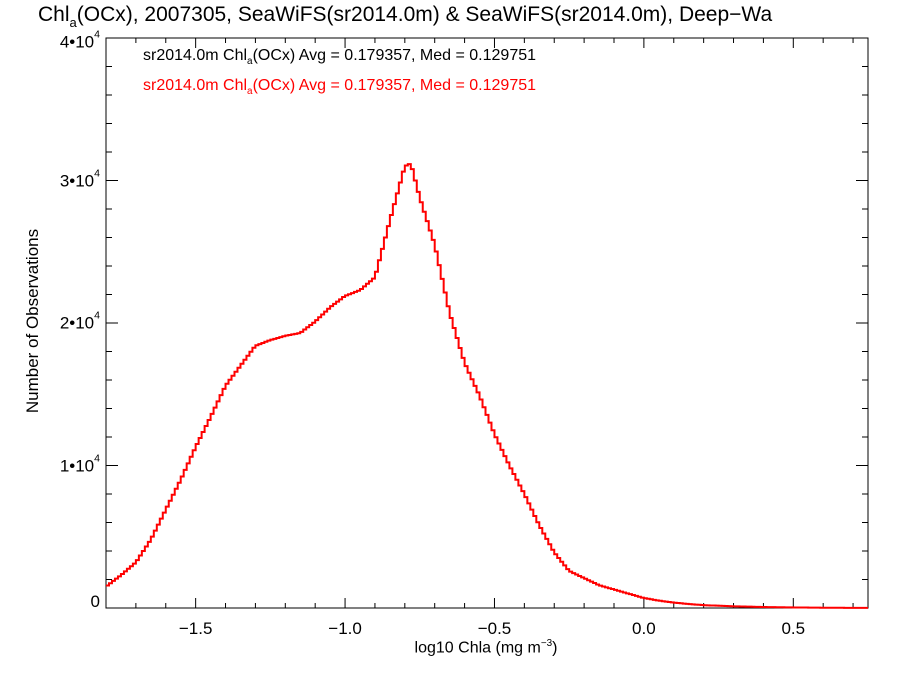 Image resolution: width=900 pixels, height=675 pixels. I want to click on x-tick-label: 0.5, so click(793, 628).